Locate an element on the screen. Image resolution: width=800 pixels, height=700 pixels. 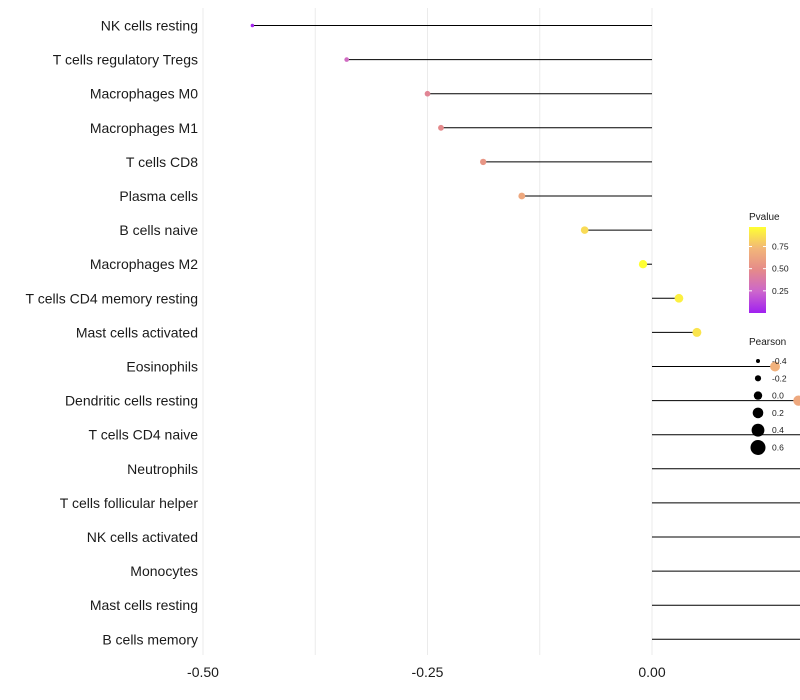
x-tick-label: -0.25 is located at coordinates (428, 672).